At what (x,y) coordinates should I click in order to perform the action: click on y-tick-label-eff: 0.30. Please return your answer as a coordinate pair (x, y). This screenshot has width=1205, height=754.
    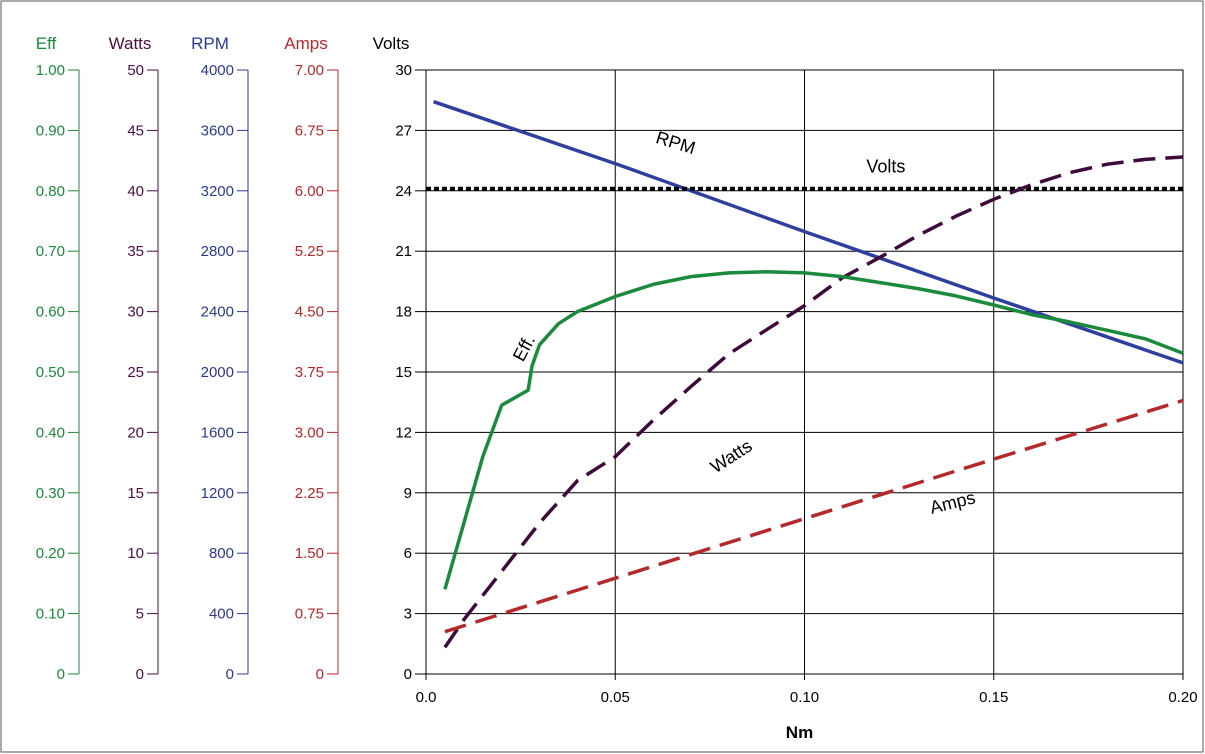
    Looking at the image, I should click on (50, 493).